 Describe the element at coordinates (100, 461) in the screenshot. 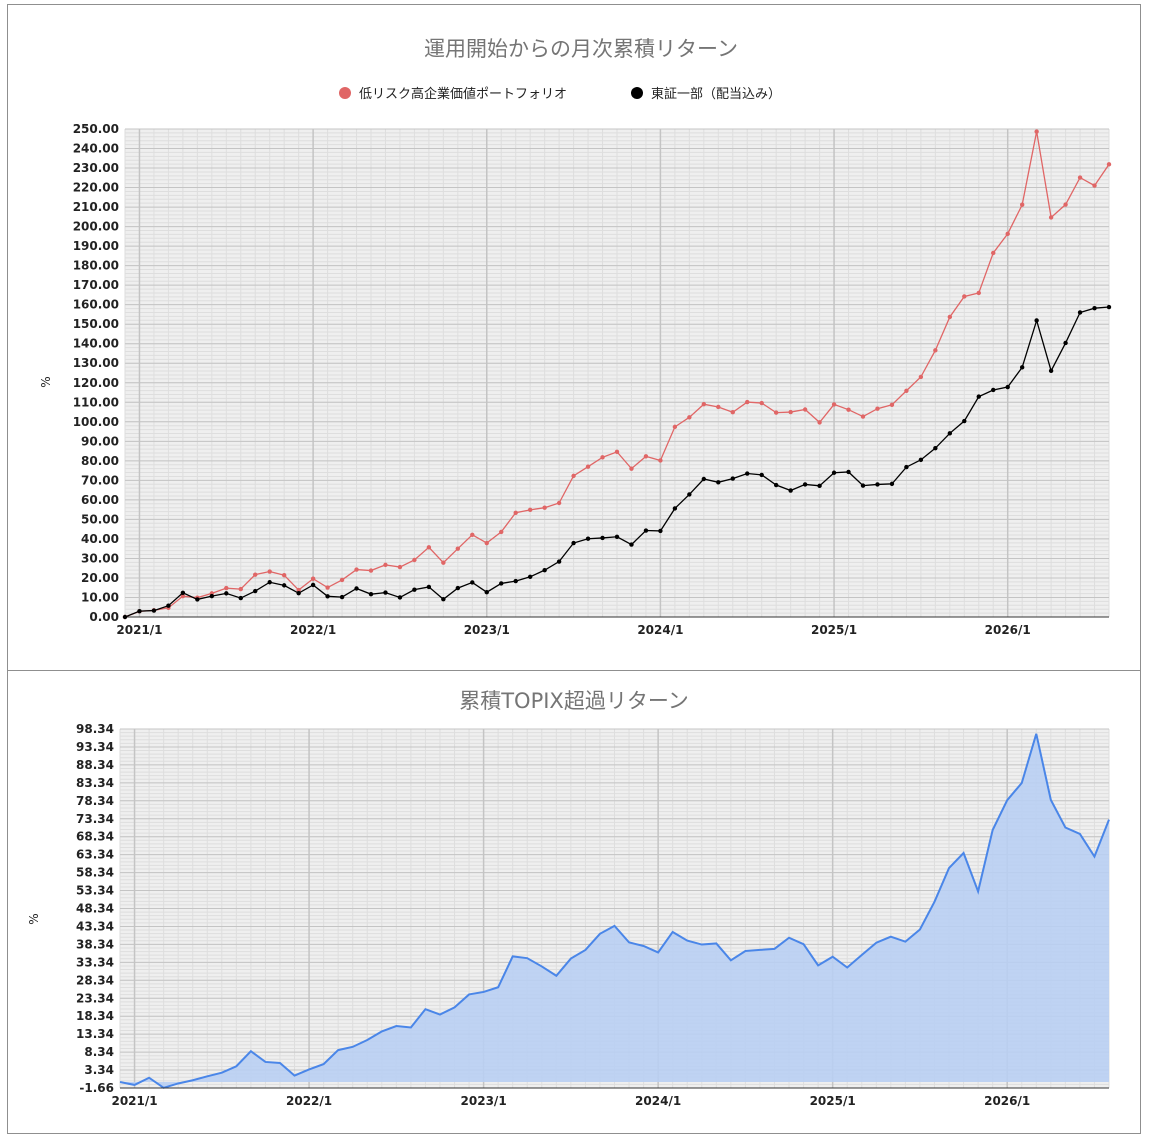

I see `y-tick-label: 80.00` at that location.